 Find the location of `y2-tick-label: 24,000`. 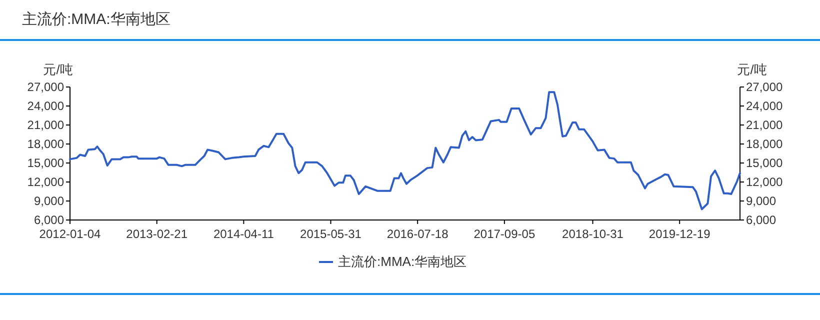

y2-tick-label: 24,000 is located at coordinates (765, 106).